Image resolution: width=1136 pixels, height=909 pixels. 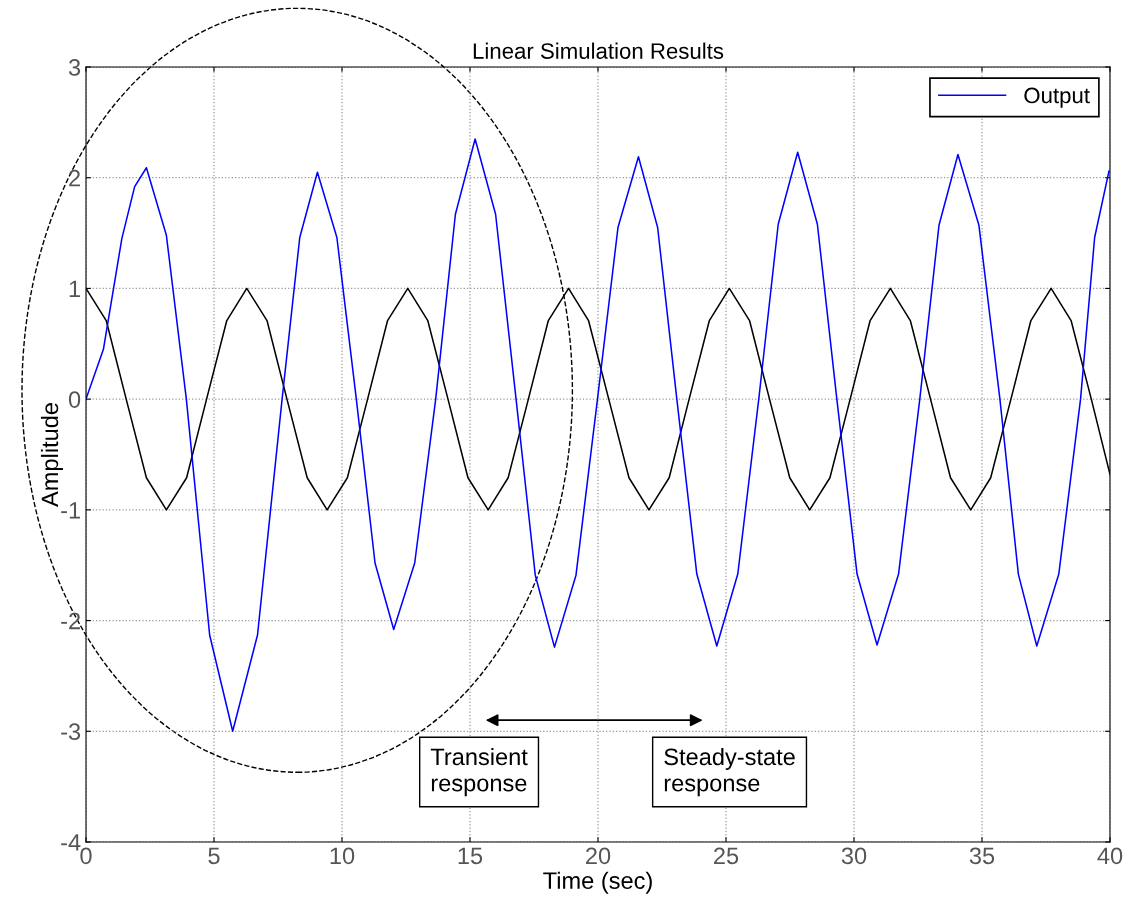 What do you see at coordinates (70, 510) in the screenshot?
I see `y-tick-label: -1` at bounding box center [70, 510].